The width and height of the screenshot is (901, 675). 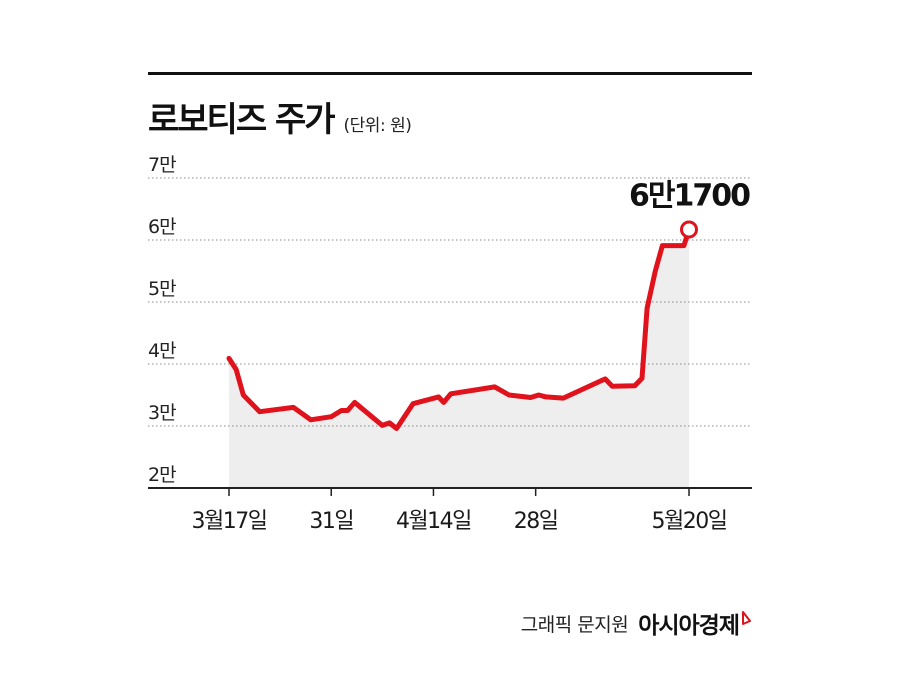 I want to click on footer: 그래픽 문지원 아시아경제, so click(x=636, y=623).